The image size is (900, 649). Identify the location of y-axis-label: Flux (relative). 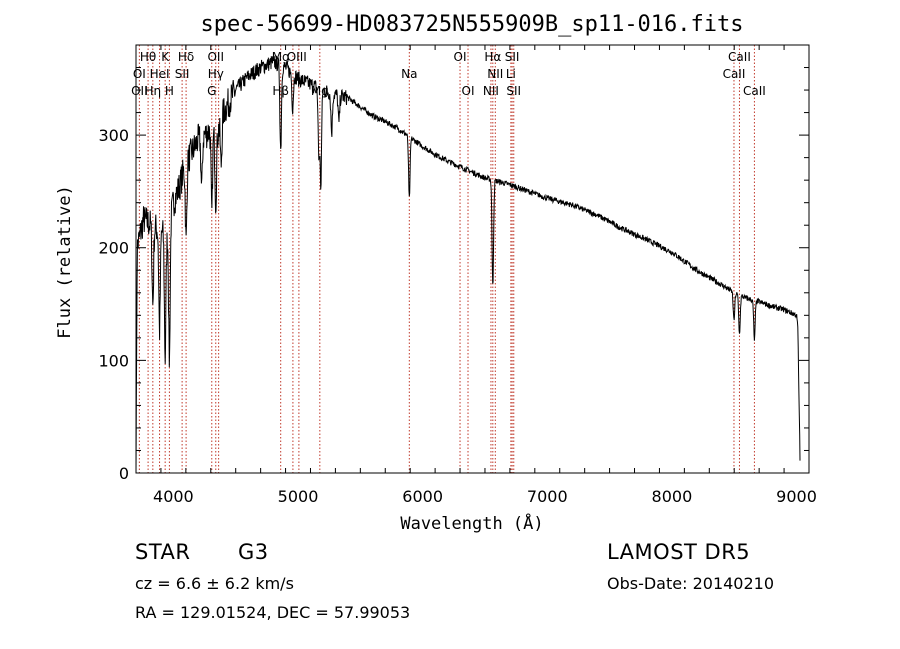
(65, 262).